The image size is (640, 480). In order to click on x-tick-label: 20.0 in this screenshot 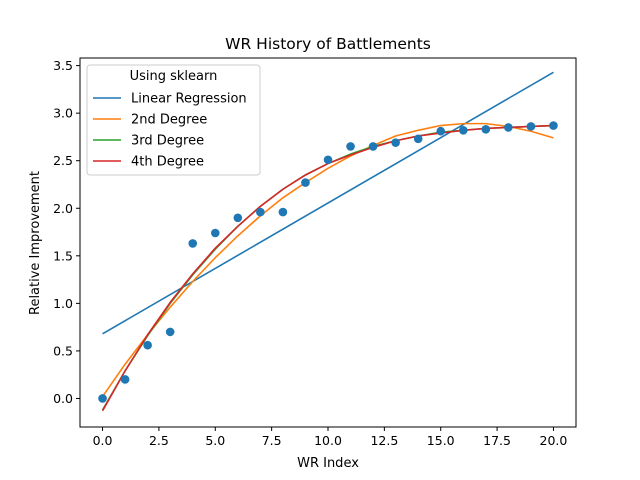, I will do `click(554, 440)`.